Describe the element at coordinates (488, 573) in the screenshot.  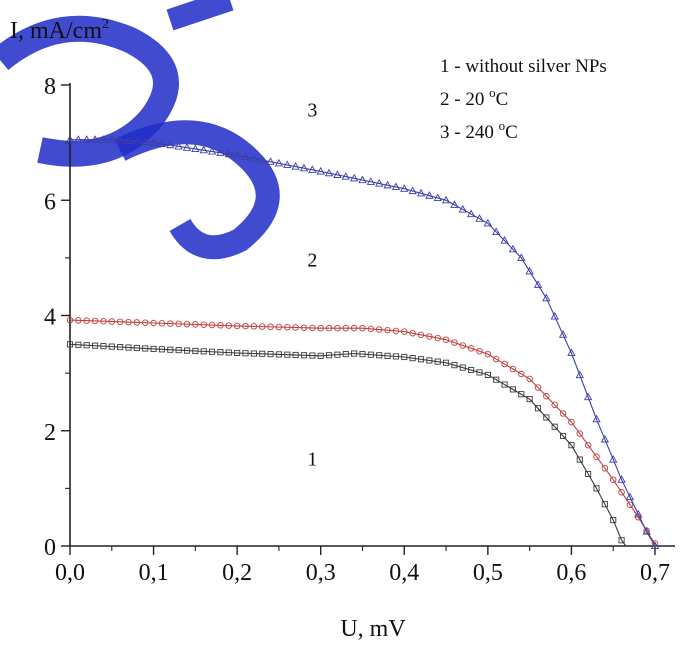
I see `x-tick-label: 0,5` at that location.